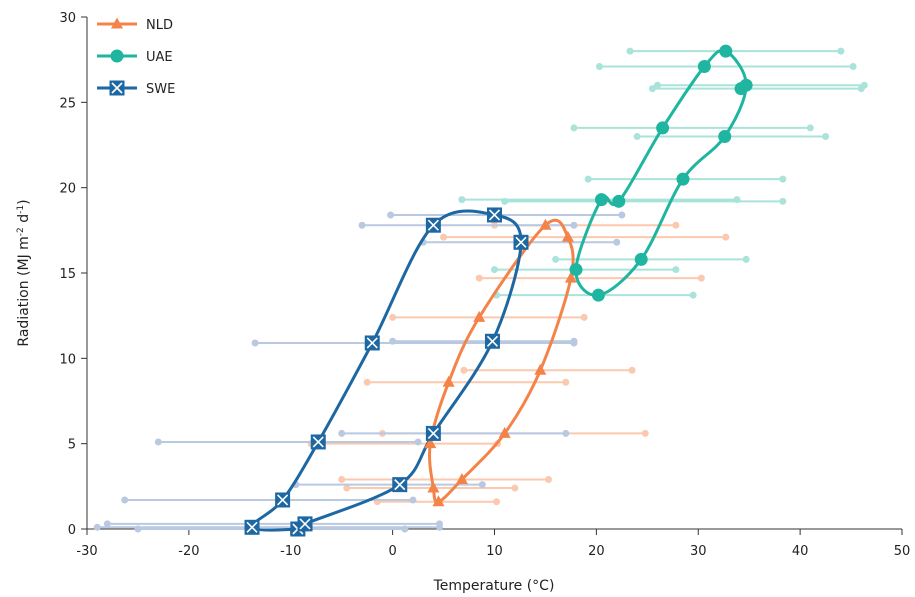 This screenshot has height=597, width=915. Describe the element at coordinates (24, 220) in the screenshot. I see `y-axis-title-part: d` at that location.